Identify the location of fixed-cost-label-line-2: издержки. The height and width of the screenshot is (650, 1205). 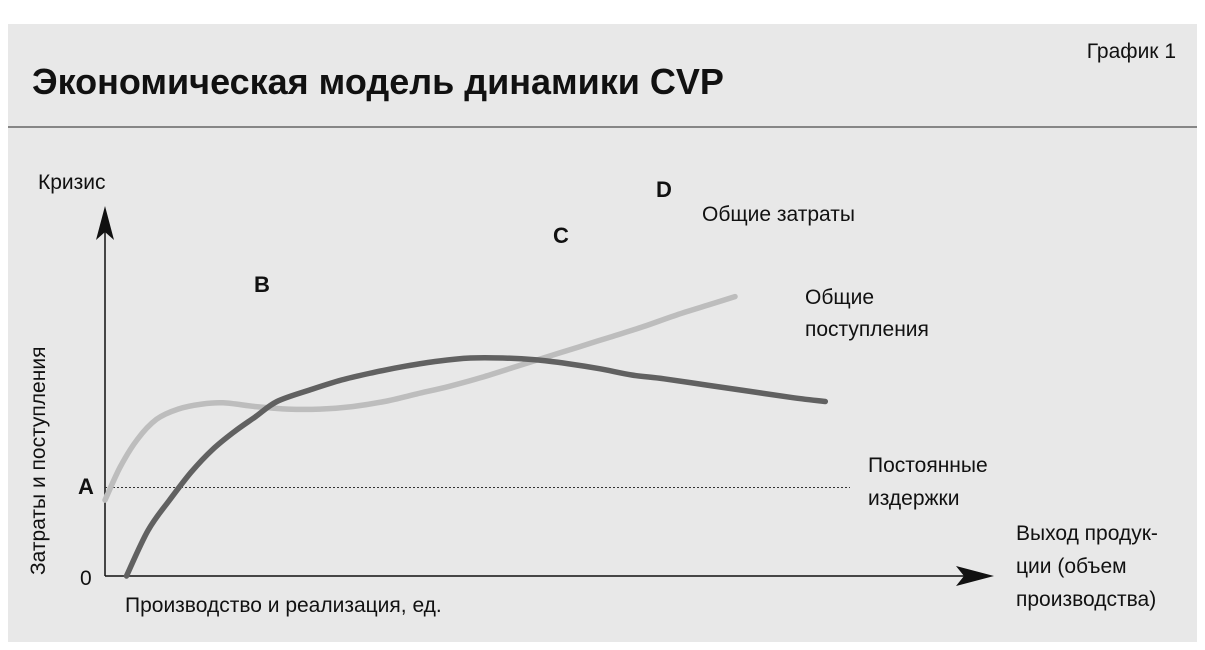
(913, 498).